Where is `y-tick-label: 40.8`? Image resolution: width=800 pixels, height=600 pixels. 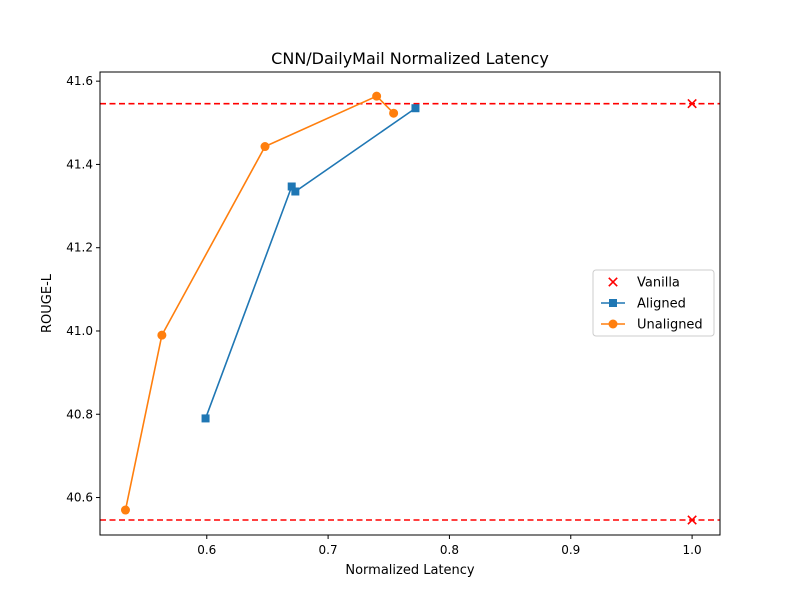
y-tick-label: 40.8 is located at coordinates (79, 414).